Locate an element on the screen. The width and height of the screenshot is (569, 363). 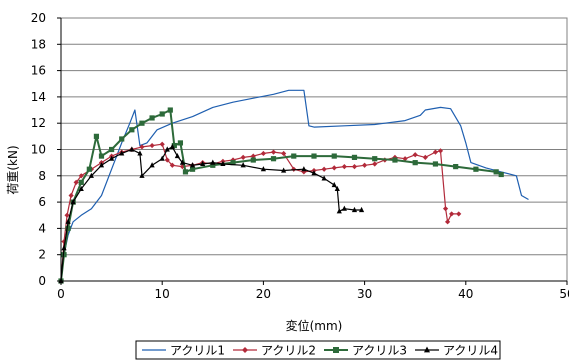
x-ticks: 0 10 20 30 40 50 is located at coordinates (313, 291).